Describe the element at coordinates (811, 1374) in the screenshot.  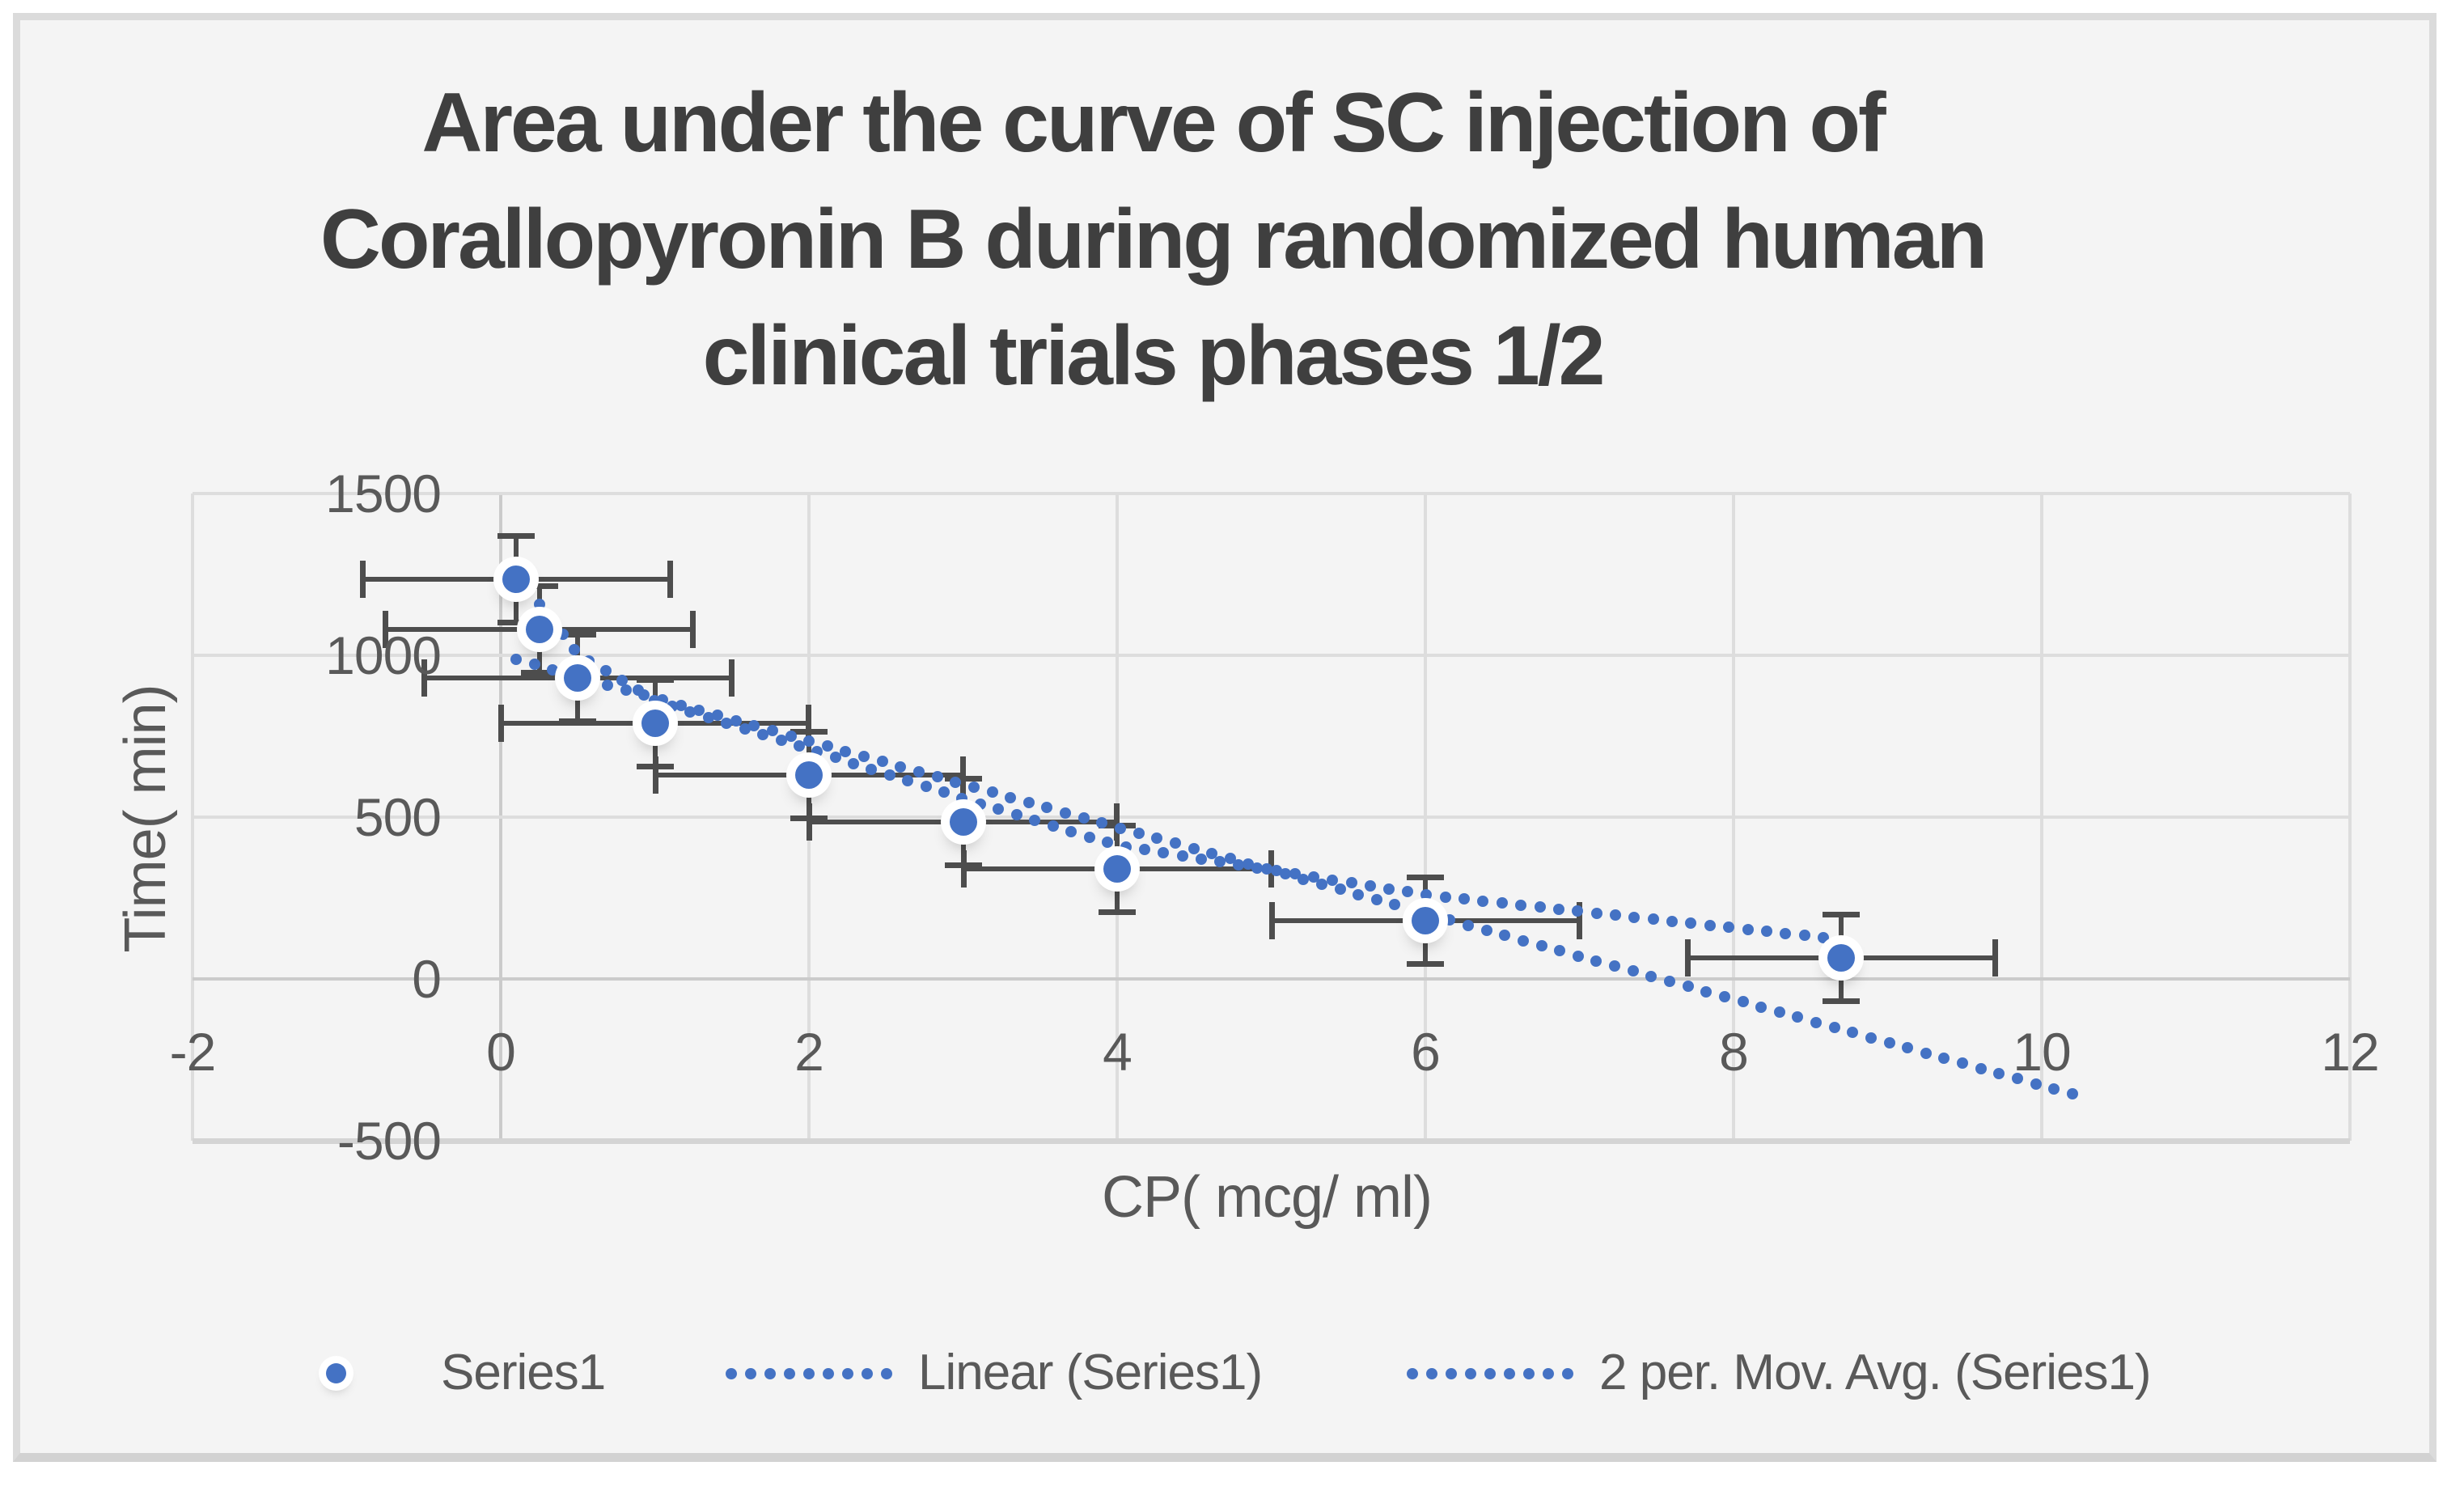
I see `legend-linear-dotted-line-icon` at that location.